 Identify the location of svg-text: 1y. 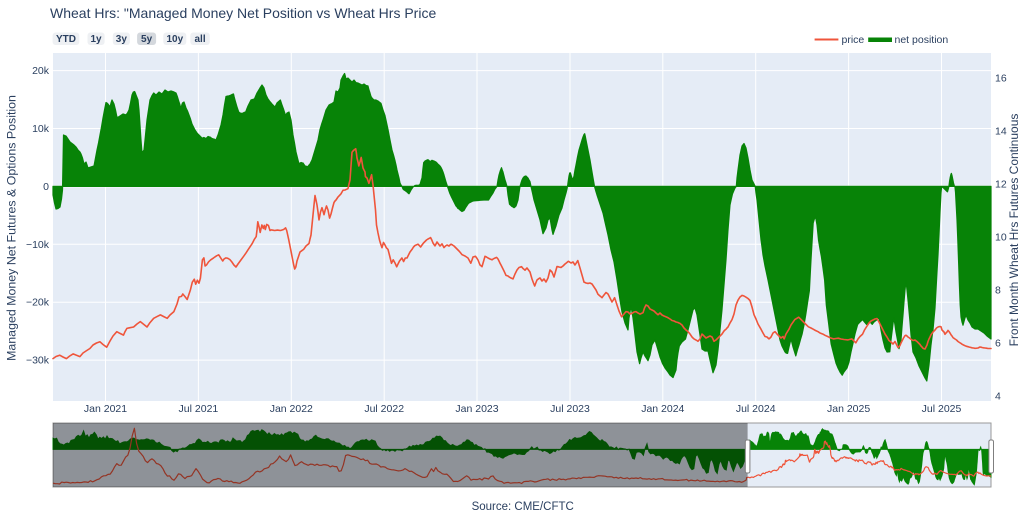
(96, 39).